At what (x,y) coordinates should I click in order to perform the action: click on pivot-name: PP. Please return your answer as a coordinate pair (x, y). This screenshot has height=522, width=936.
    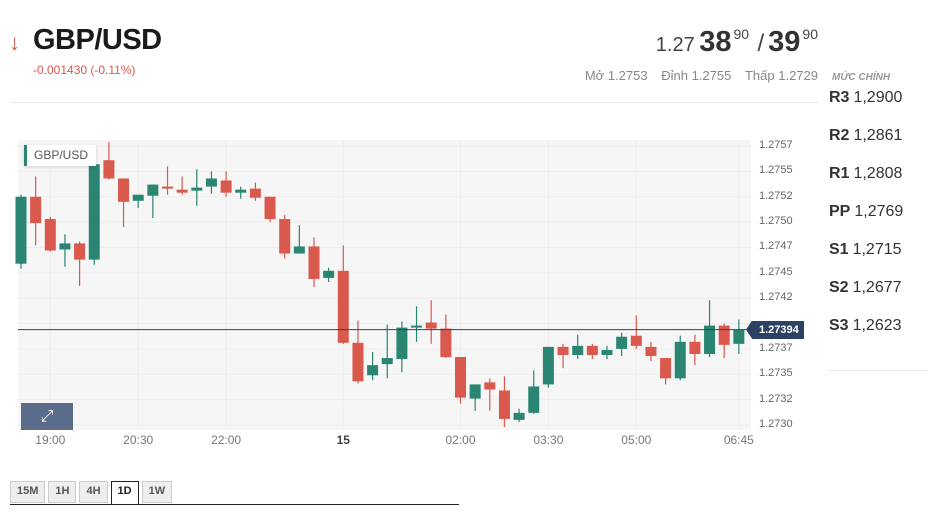
    Looking at the image, I should click on (840, 211).